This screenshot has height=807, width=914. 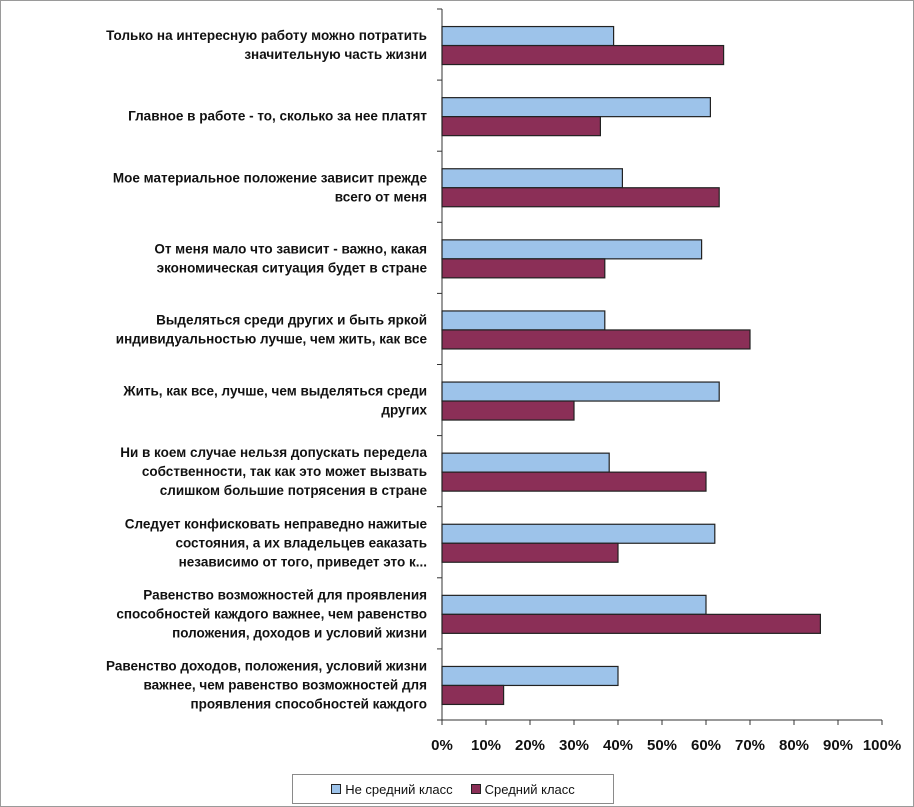 I want to click on category-label: собственности, так как это может вызвать, so click(x=284, y=471).